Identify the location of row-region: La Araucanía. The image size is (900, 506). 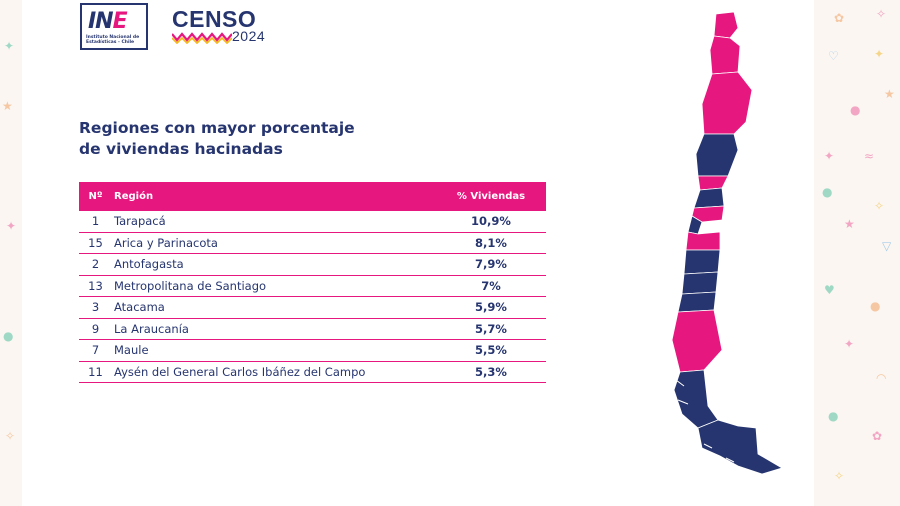
(151, 328).